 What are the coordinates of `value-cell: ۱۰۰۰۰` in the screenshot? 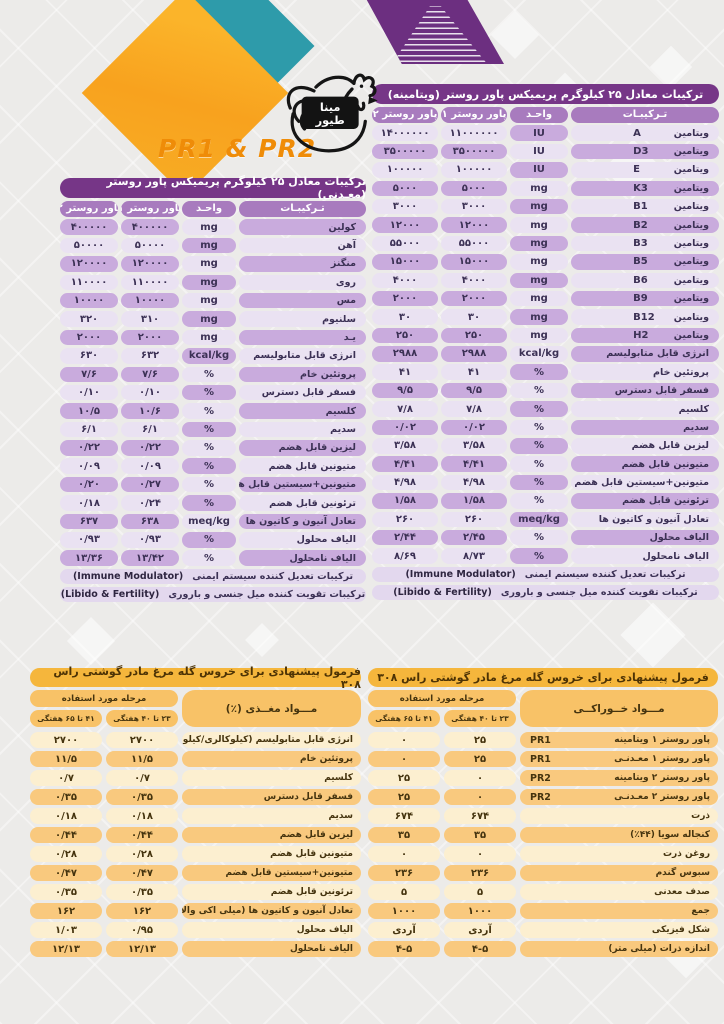 It's located at (89, 300).